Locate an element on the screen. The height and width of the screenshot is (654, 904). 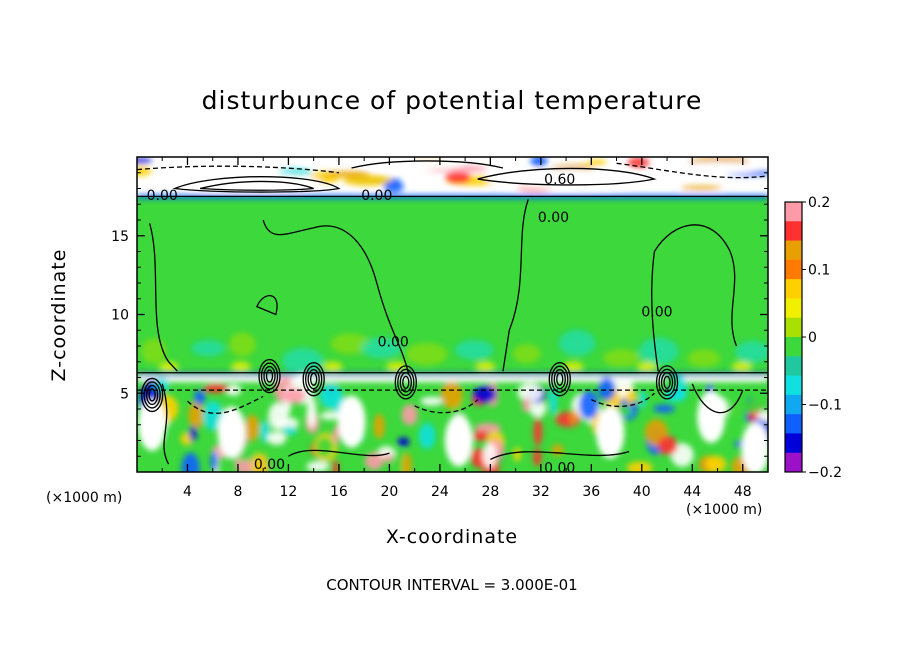
colorbar-tick-label: −0.2 is located at coordinates (825, 473).